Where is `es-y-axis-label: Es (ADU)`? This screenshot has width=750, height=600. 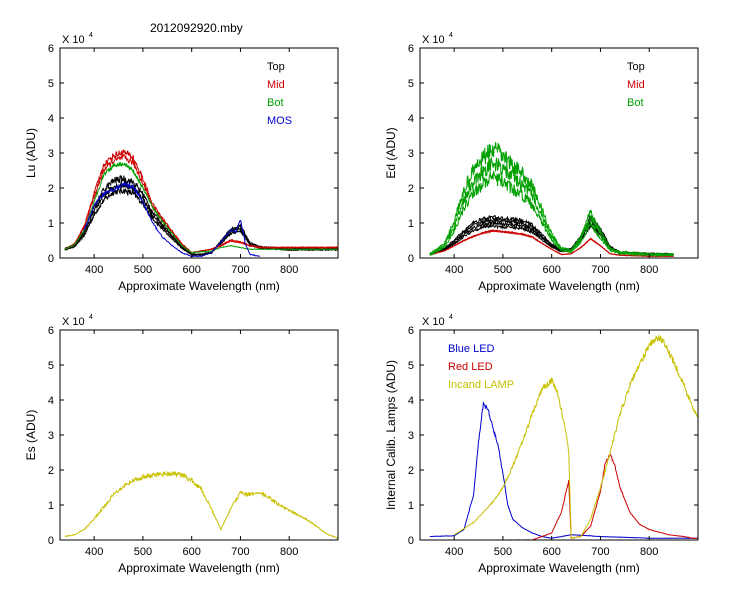 es-y-axis-label: Es (ADU) is located at coordinates (31, 435).